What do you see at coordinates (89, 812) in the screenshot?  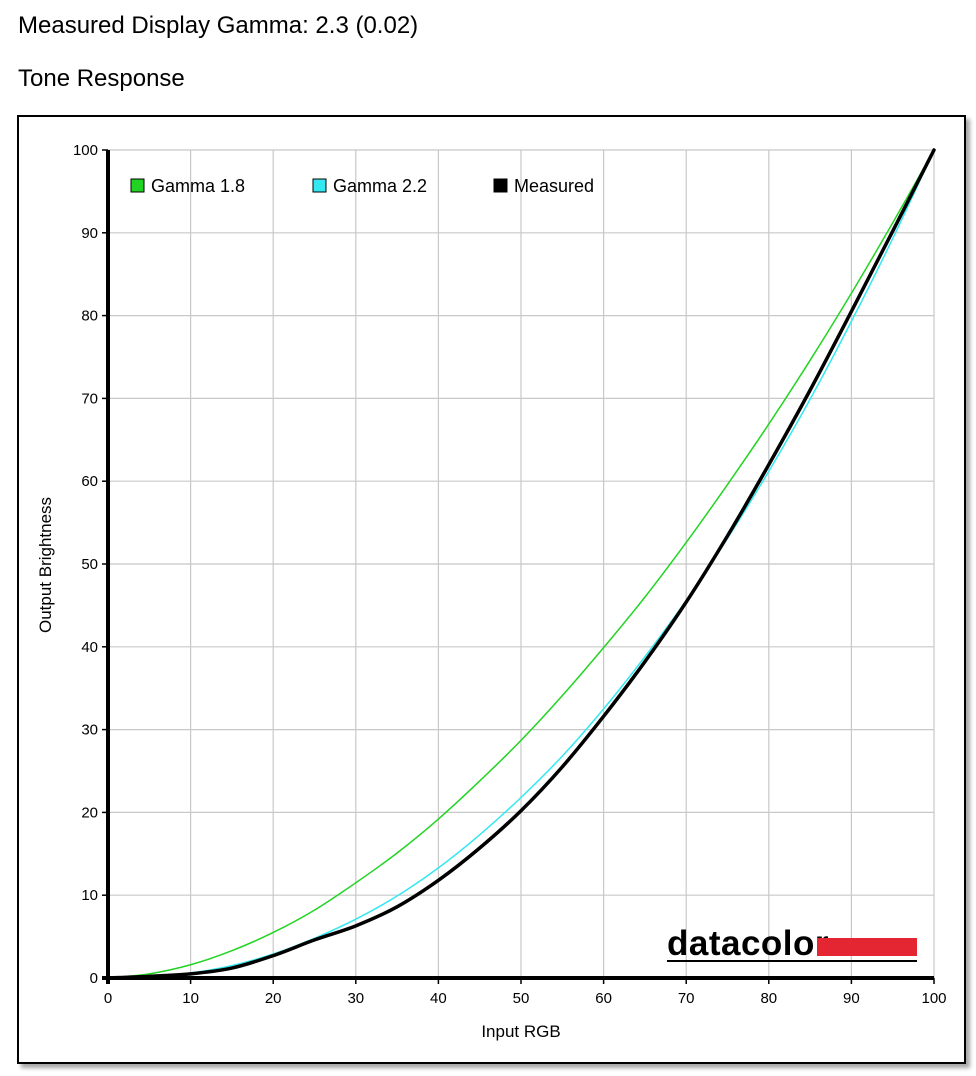 I see `y-tick-label-20: 20` at bounding box center [89, 812].